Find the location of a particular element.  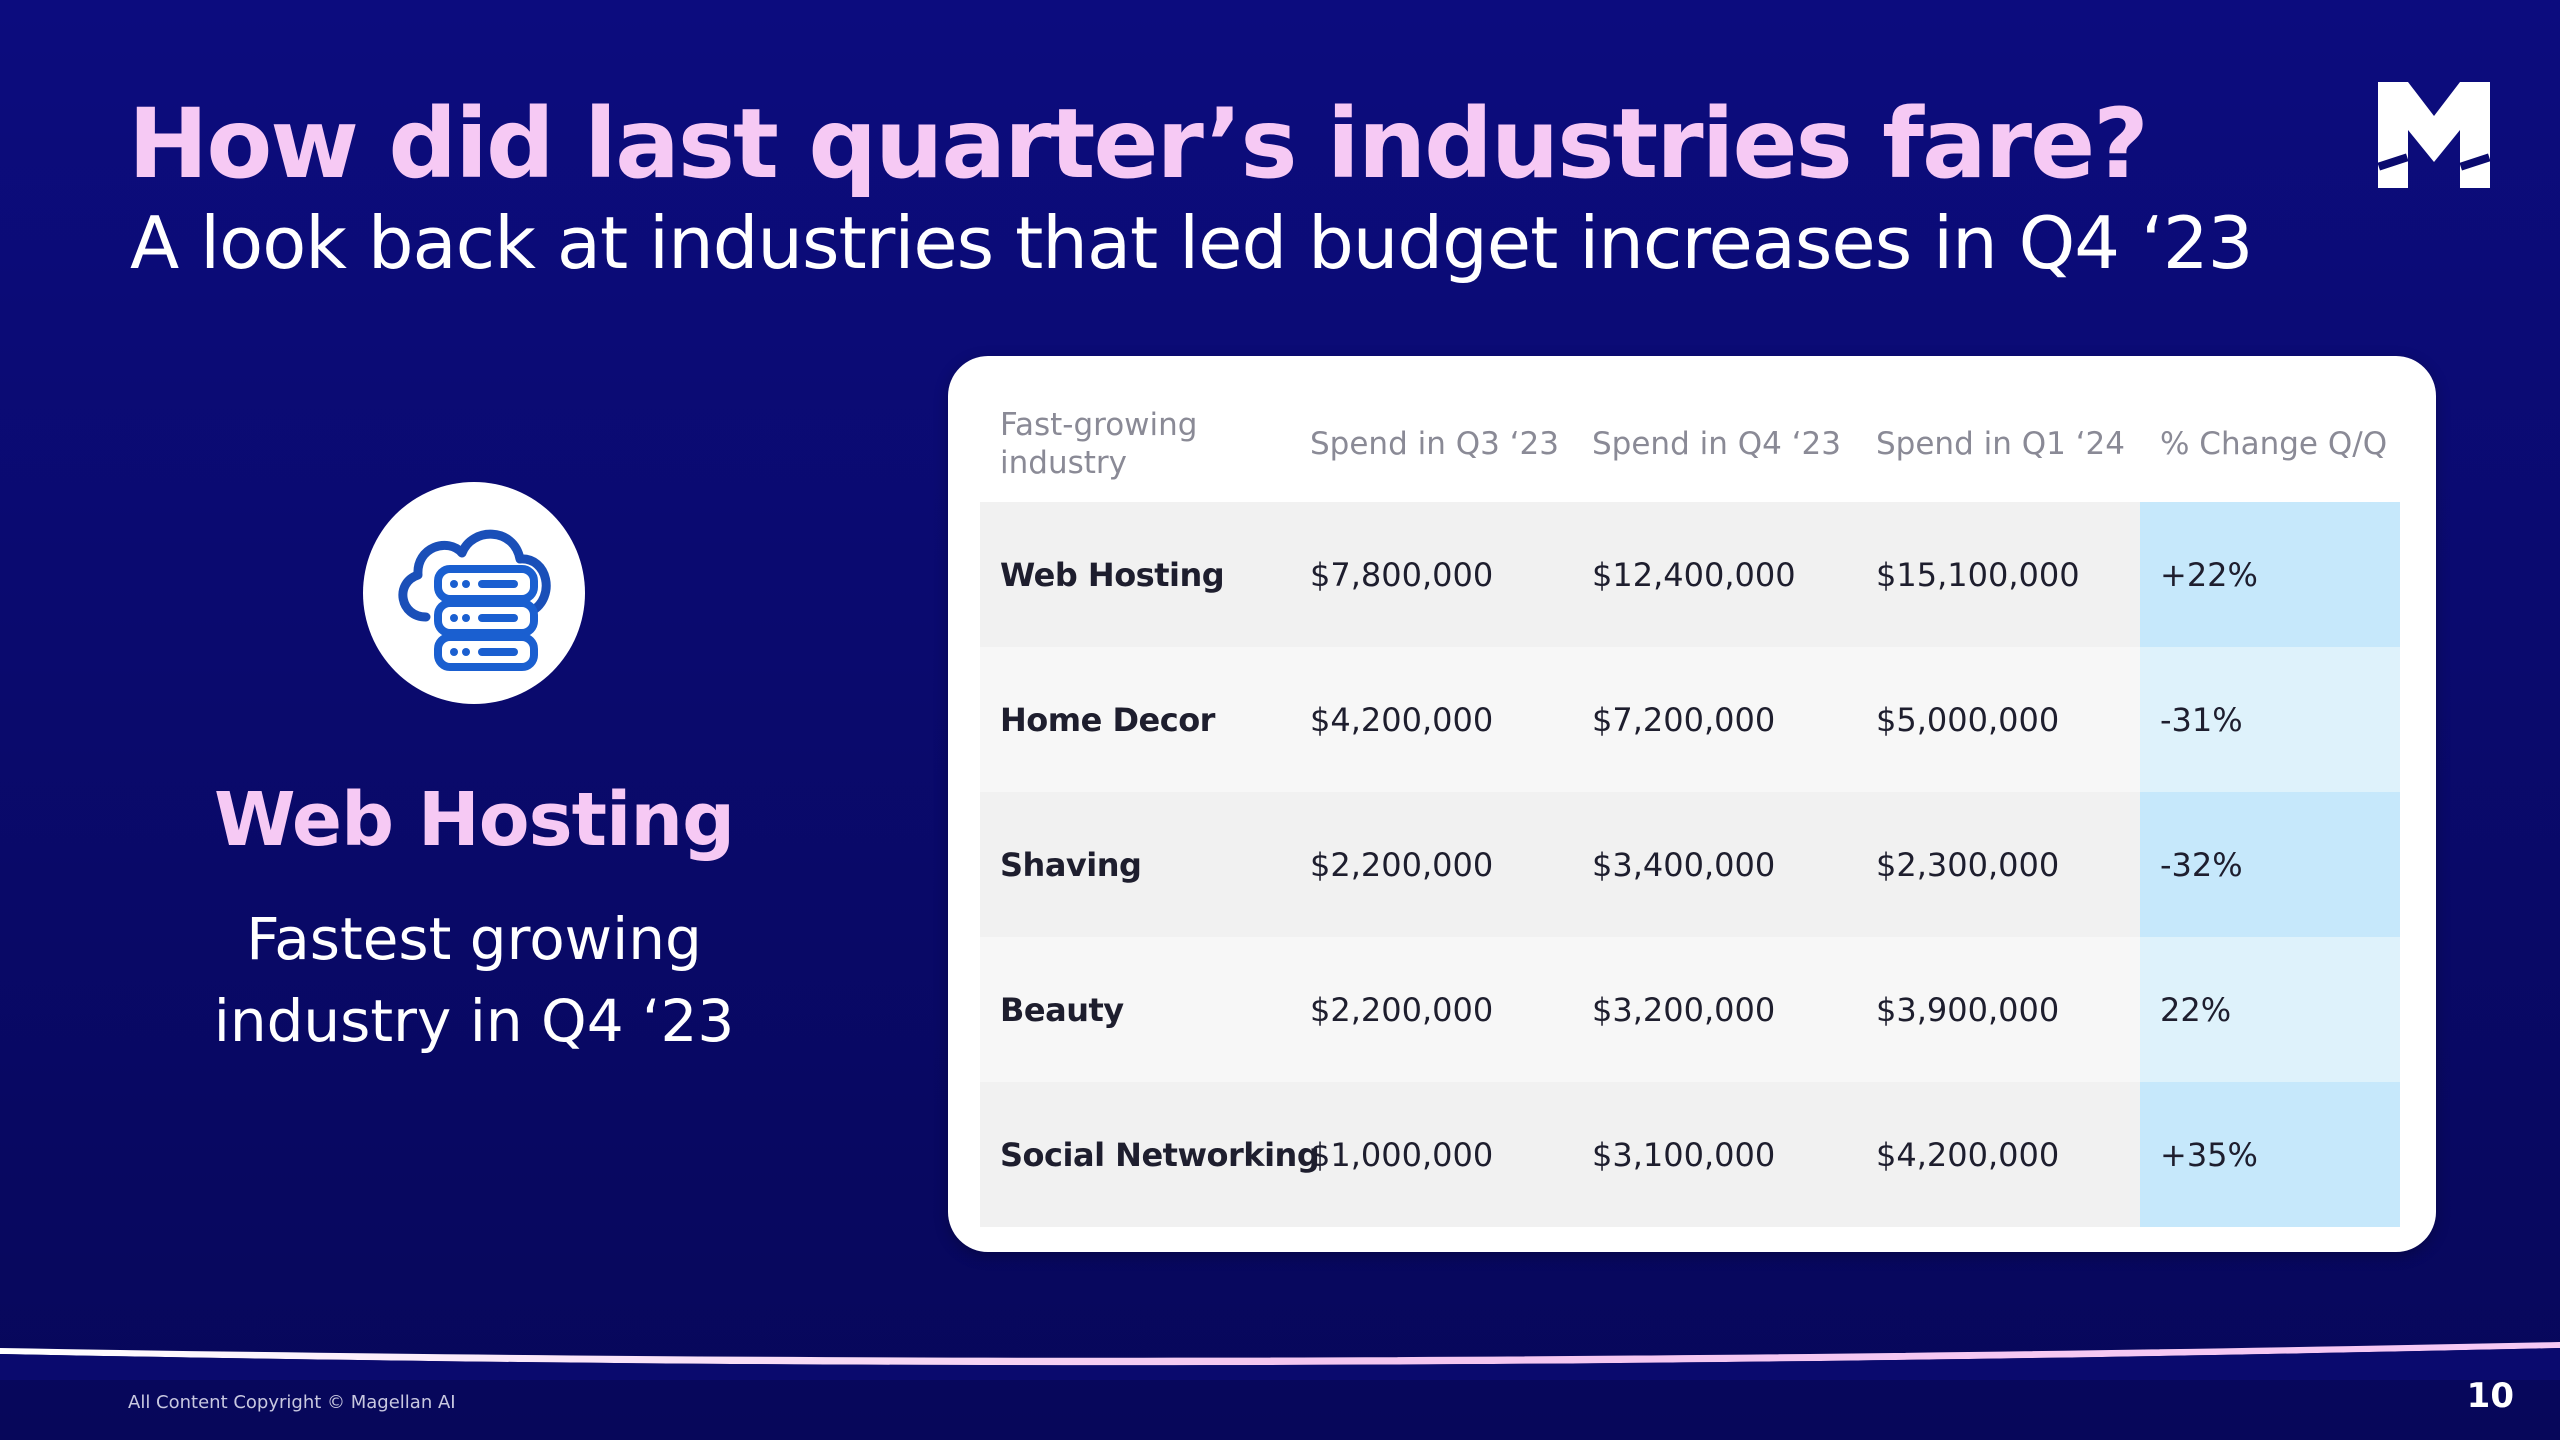

cell-spend-q4: $3,100,000 is located at coordinates (1684, 1154).